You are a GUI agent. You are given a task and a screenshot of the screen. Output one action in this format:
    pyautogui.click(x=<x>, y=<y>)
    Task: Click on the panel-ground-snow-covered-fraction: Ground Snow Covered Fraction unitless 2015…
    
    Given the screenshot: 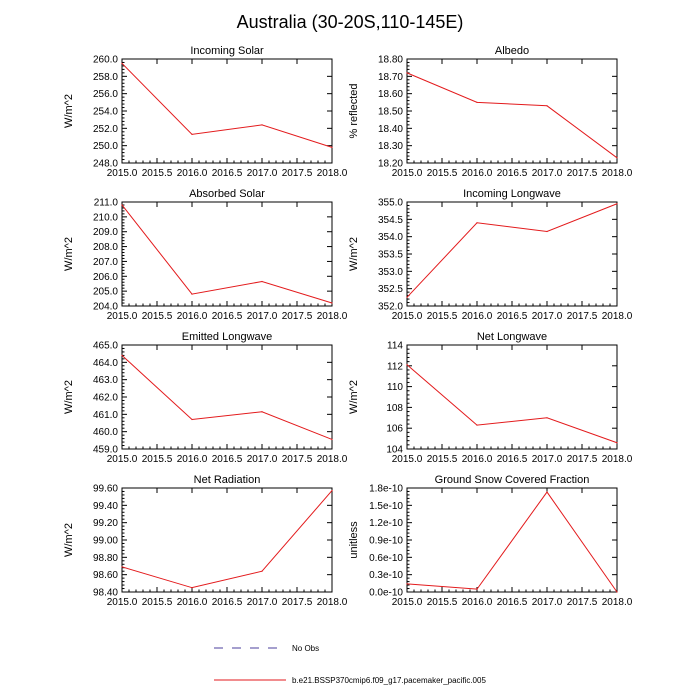 What is the action you would take?
    pyautogui.click(x=490, y=541)
    